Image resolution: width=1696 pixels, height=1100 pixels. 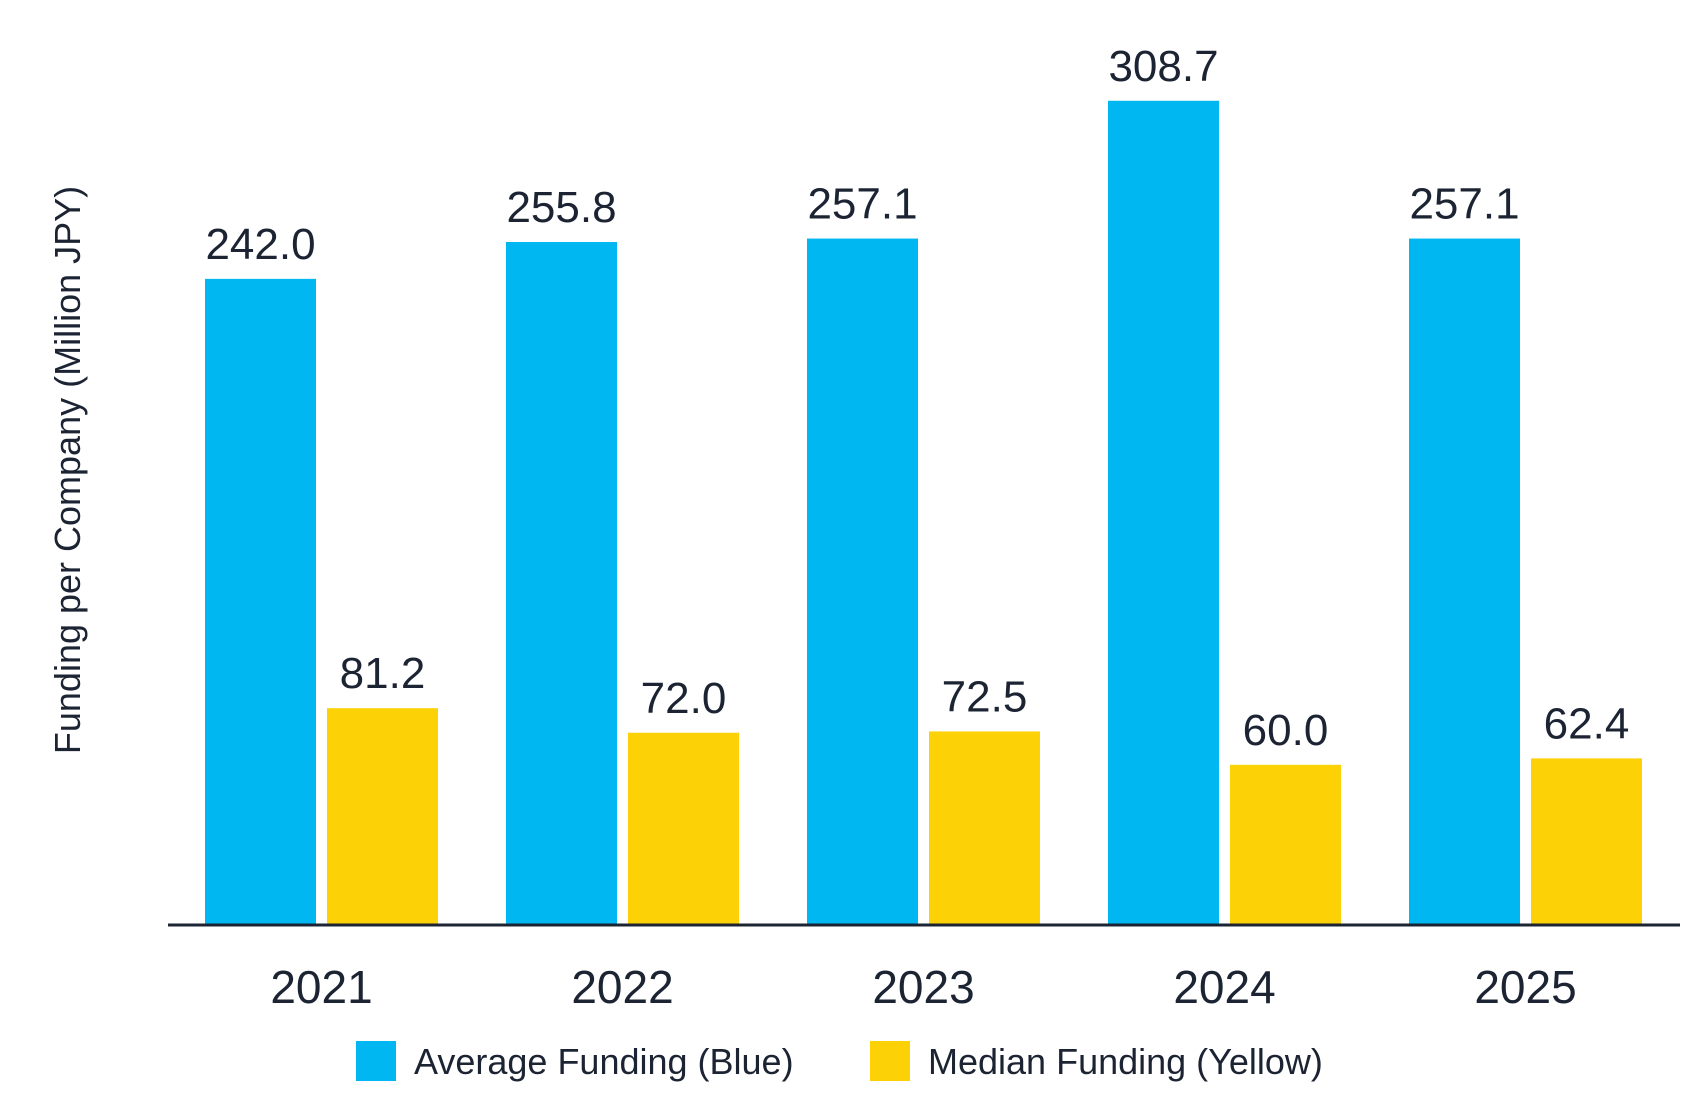 What do you see at coordinates (985, 696) in the screenshot?
I see `data-label-median-2023: 72.5` at bounding box center [985, 696].